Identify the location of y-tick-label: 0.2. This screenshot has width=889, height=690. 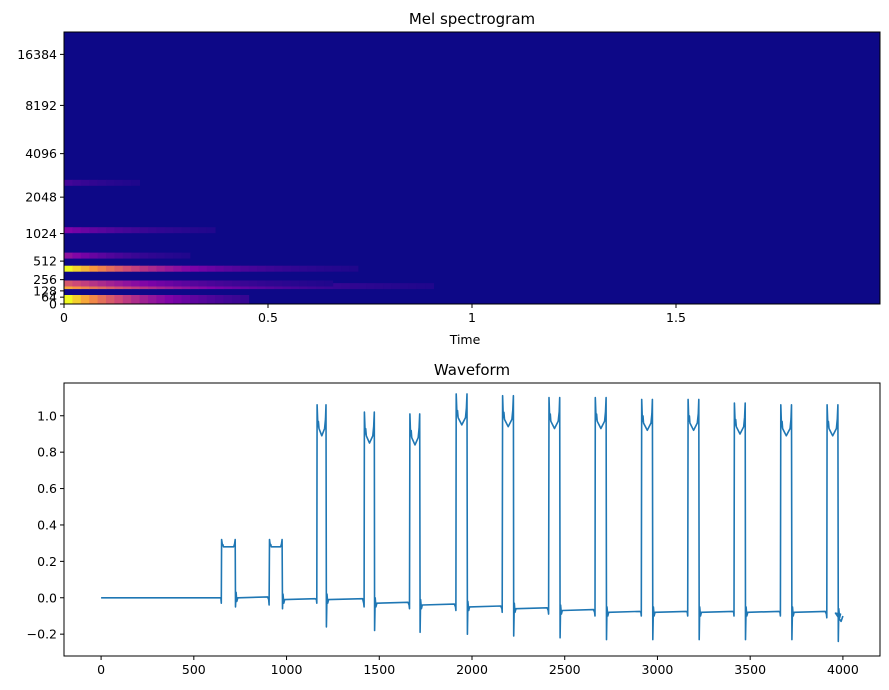
(47, 561).